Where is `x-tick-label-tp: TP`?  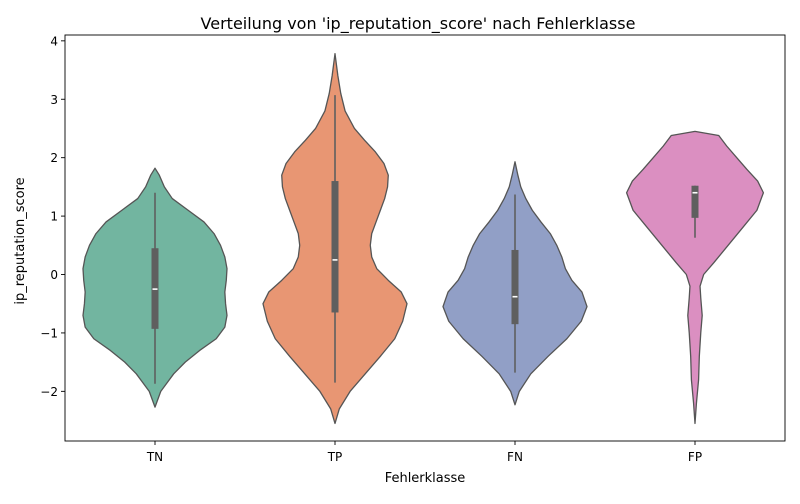 x-tick-label-tp: TP is located at coordinates (335, 457).